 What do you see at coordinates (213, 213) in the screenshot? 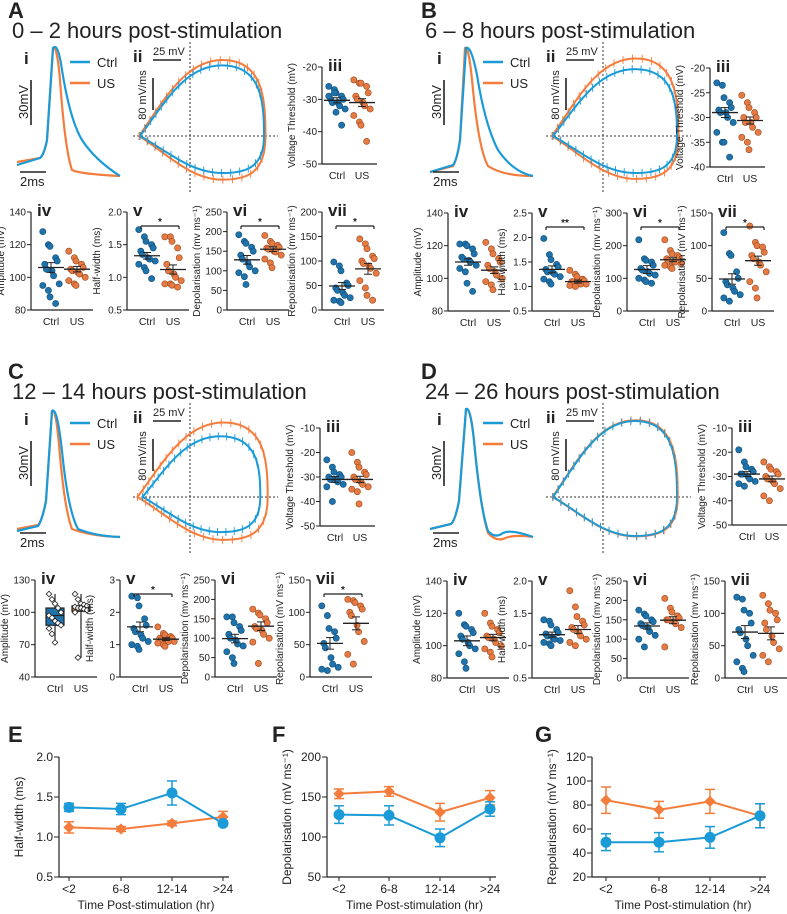
I see `y-tick-label: 250` at bounding box center [213, 213].